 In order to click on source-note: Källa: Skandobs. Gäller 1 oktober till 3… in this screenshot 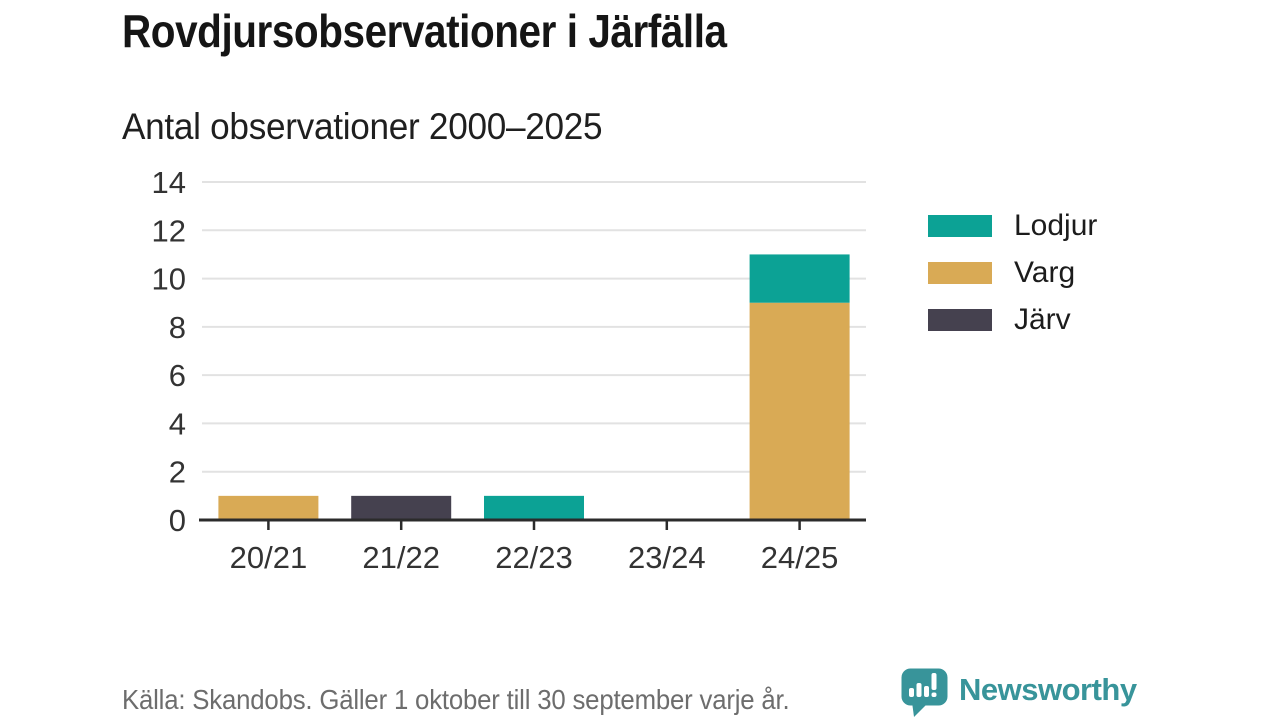, I will do `click(456, 699)`.